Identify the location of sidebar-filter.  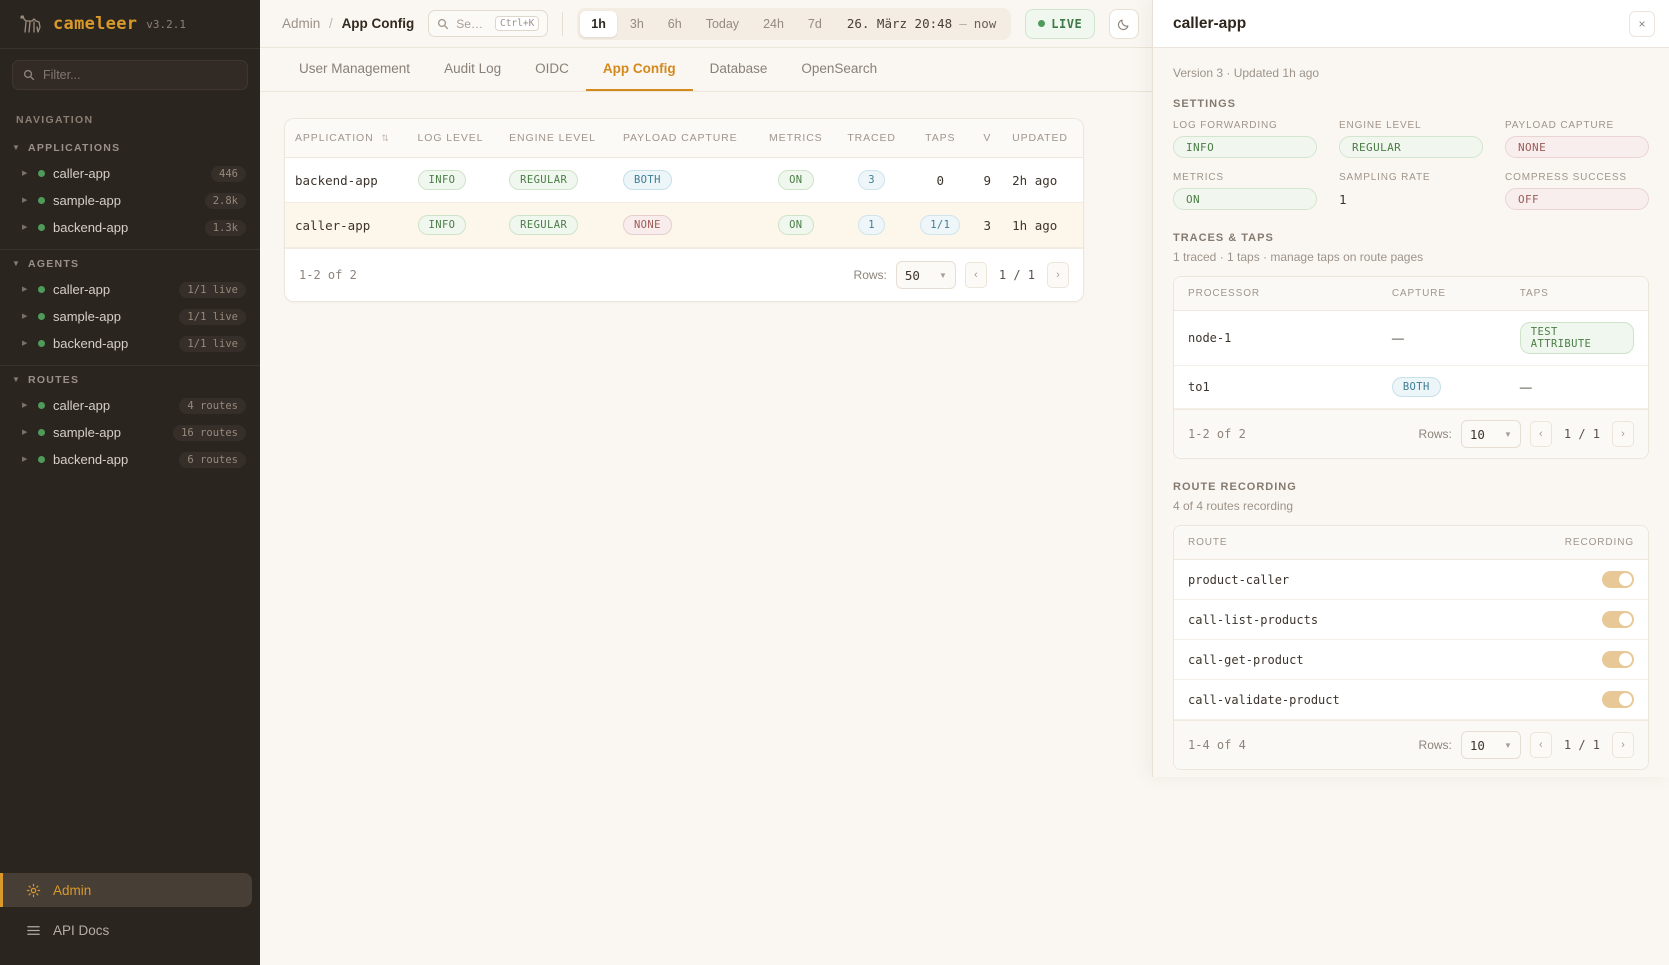
(130, 75).